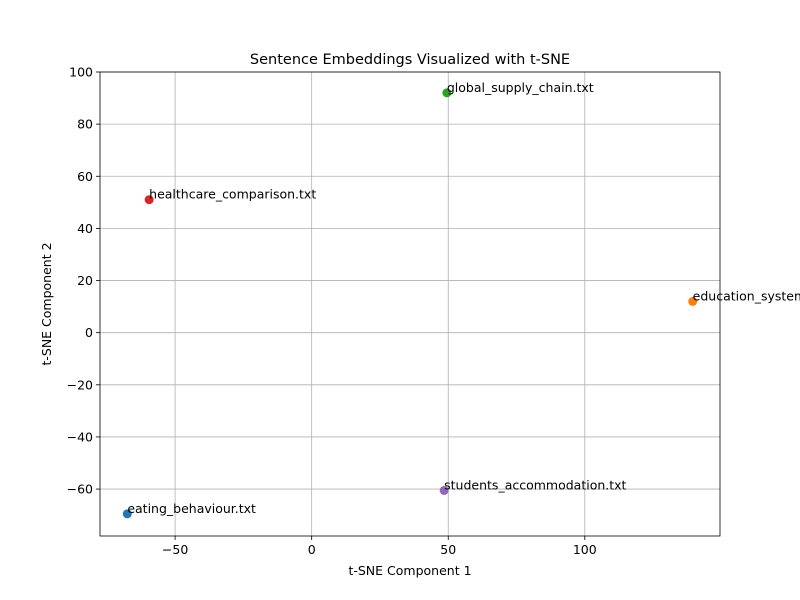 The height and width of the screenshot is (600, 800). Describe the element at coordinates (409, 570) in the screenshot. I see `x-axis-label: t-SNE Component 1` at that location.